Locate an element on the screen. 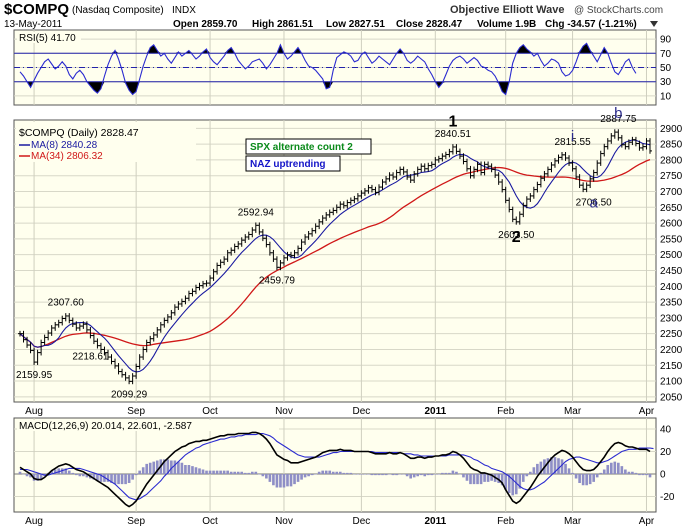 This screenshot has height=530, width=700. macd-line is located at coordinates (335, 469).